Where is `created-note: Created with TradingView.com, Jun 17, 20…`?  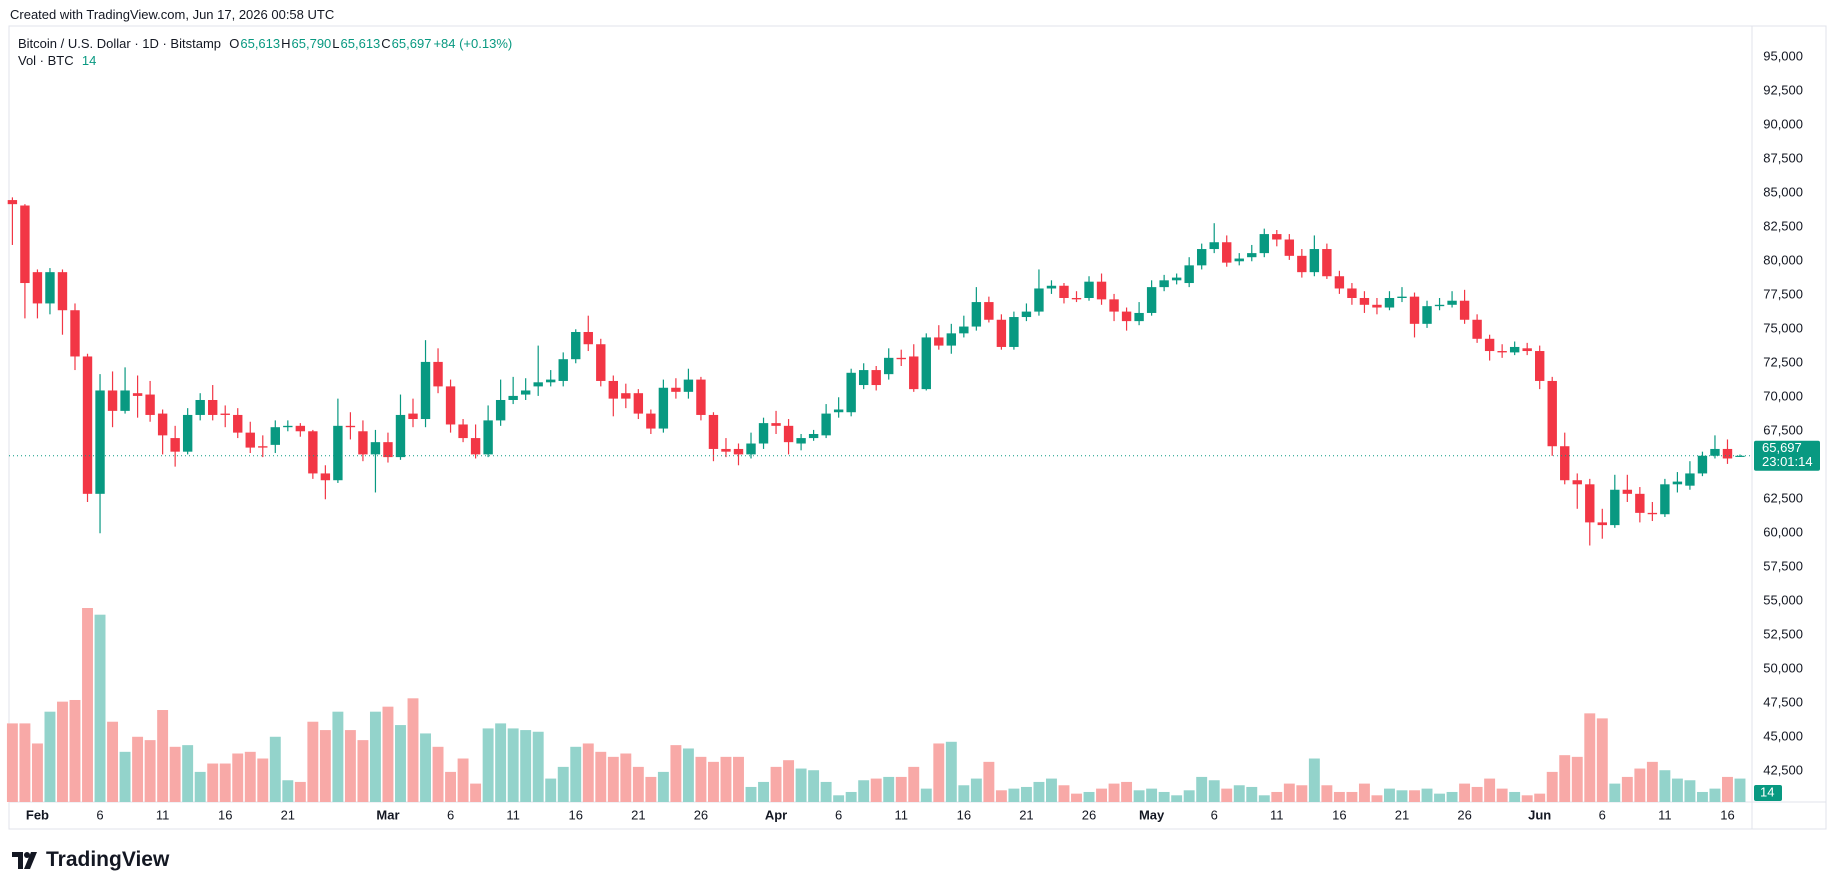
created-note: Created with TradingView.com, Jun 17, 20… is located at coordinates (172, 14).